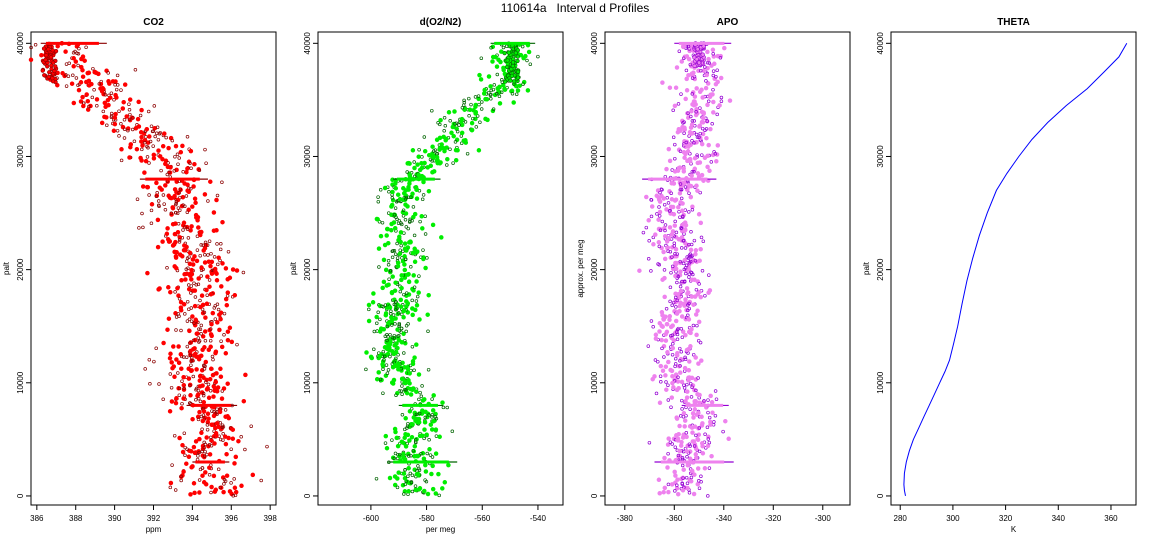  I want to click on chart-title: THETA, so click(1013, 22).